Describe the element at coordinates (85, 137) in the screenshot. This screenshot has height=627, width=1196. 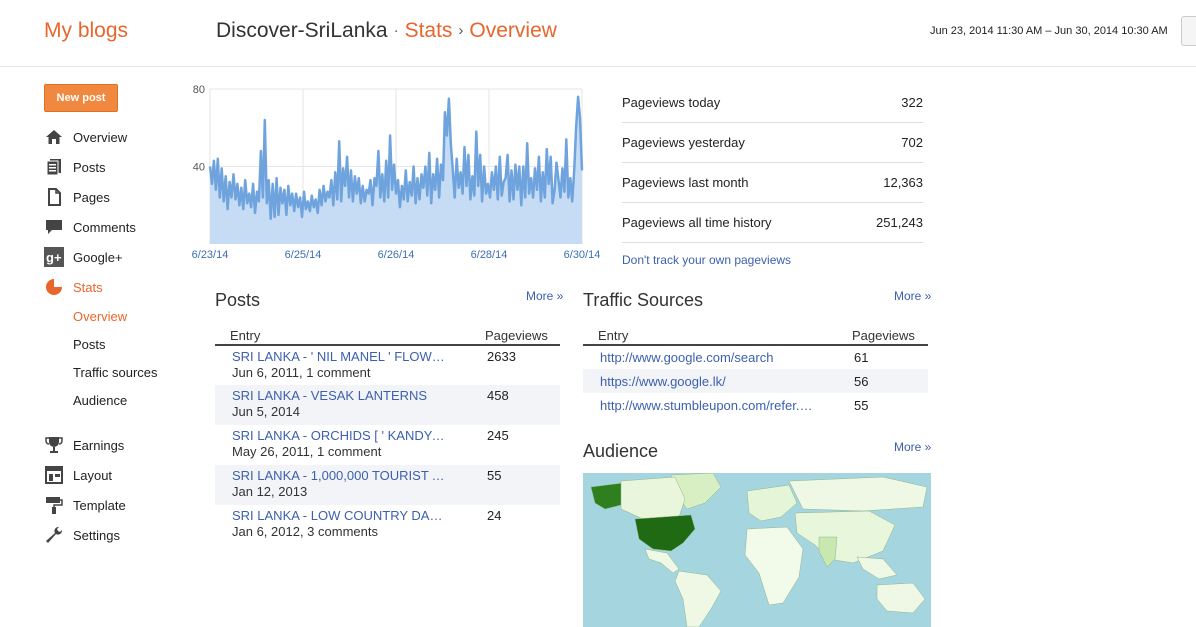
I see `sidebar-item-overview: Overview` at that location.